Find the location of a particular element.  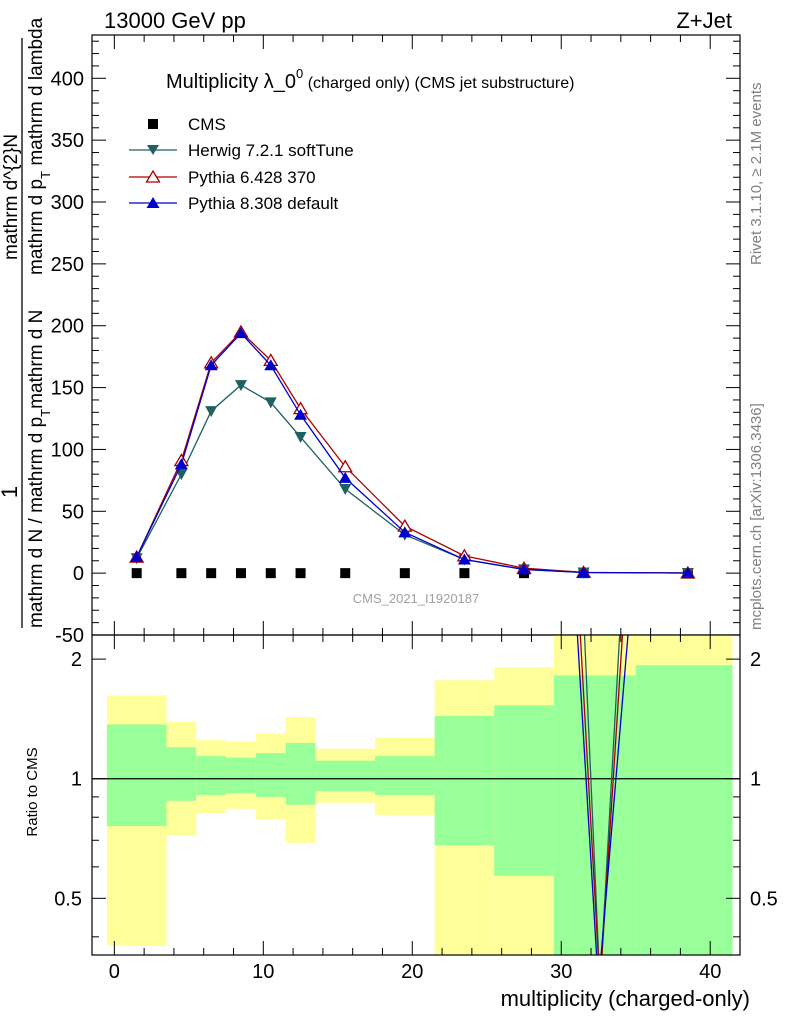

legend-marker-pythia6 is located at coordinates (153, 176).